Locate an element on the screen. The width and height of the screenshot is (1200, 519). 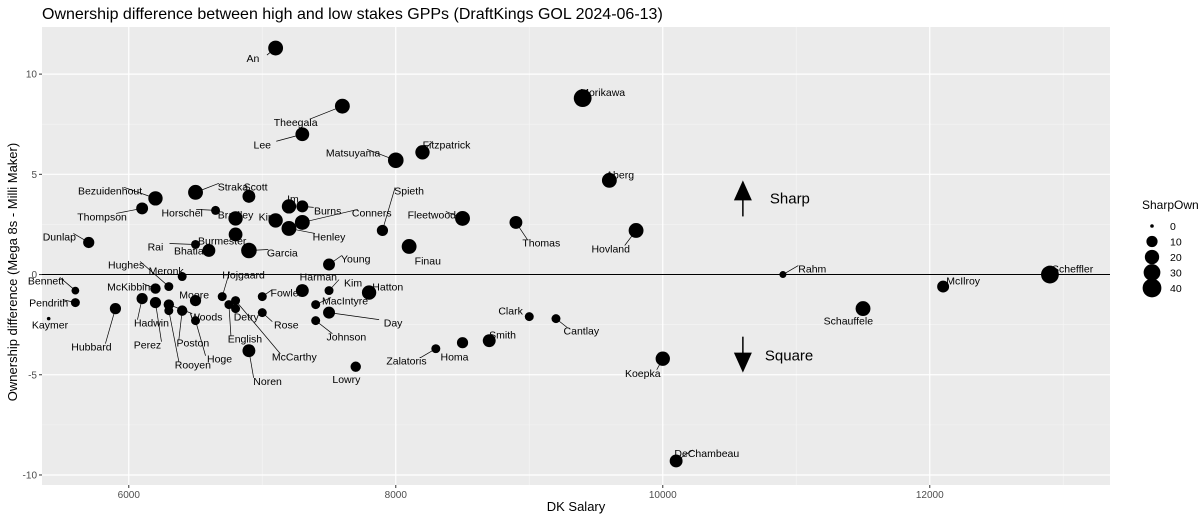
point-label: Zalatoris is located at coordinates (406, 362).